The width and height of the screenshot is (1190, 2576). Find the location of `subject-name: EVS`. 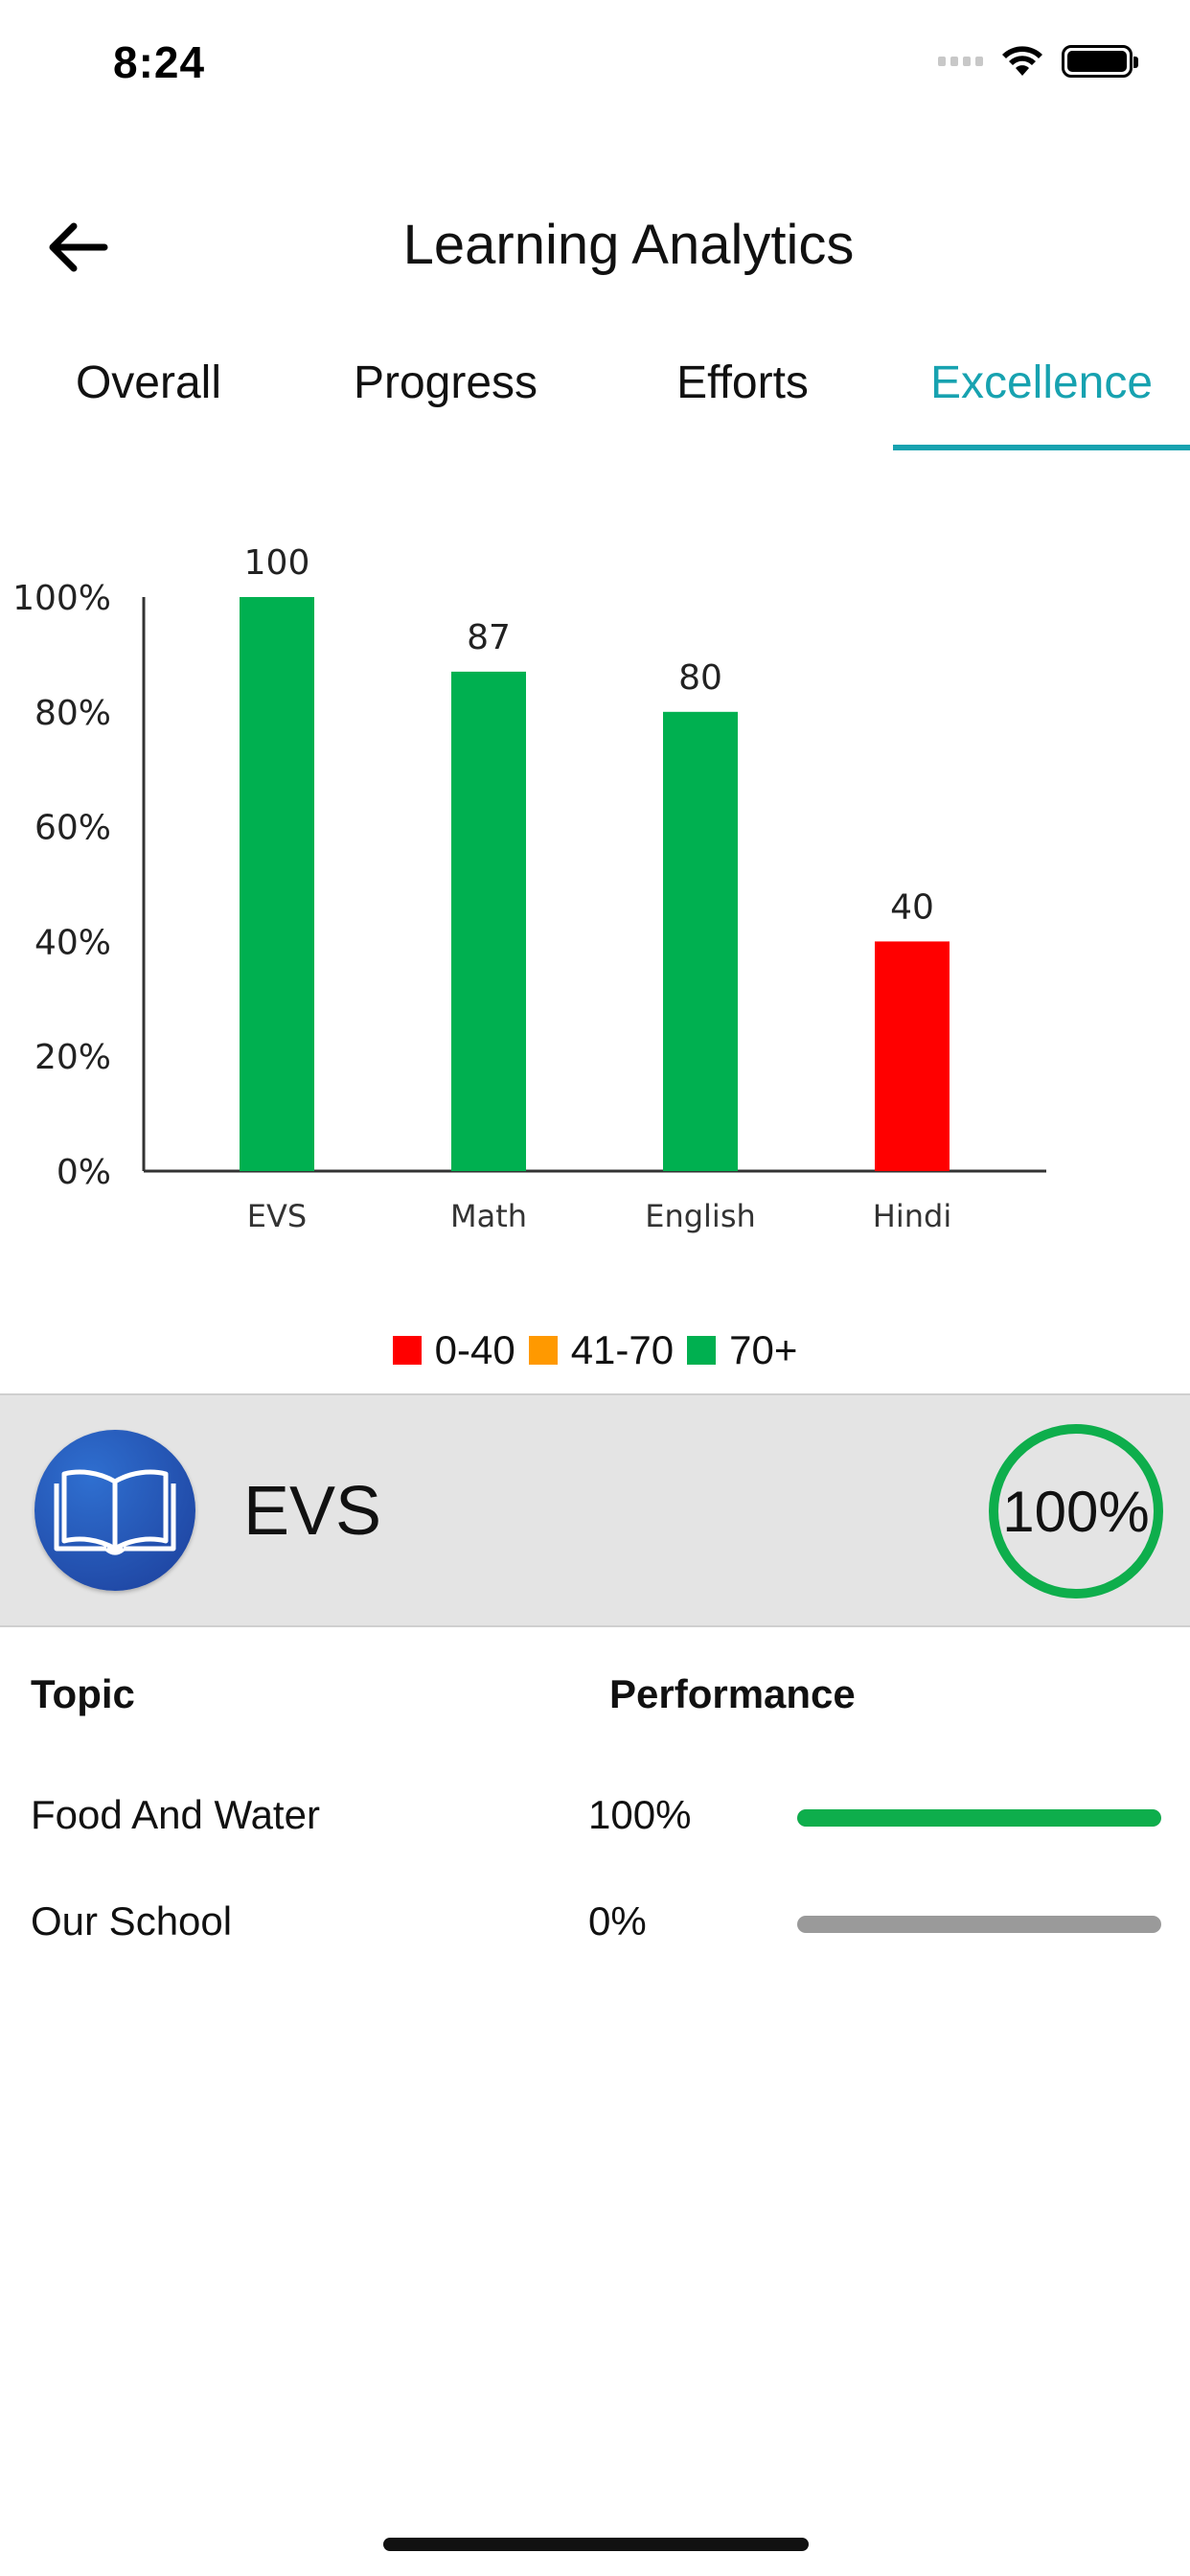

subject-name: EVS is located at coordinates (312, 1511).